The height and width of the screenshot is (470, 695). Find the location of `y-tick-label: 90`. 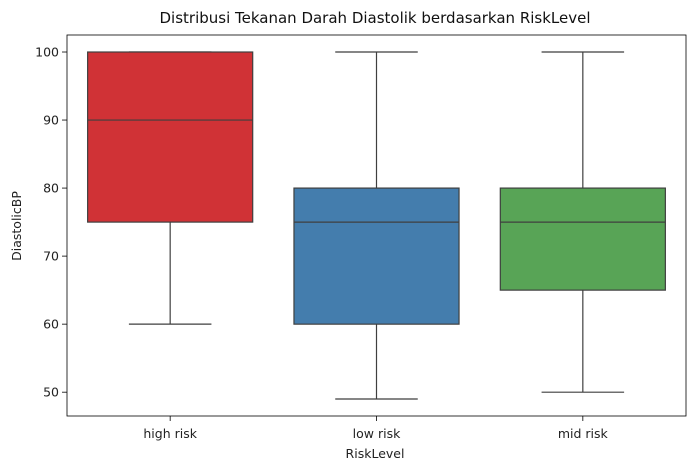

y-tick-label: 90 is located at coordinates (51, 120).